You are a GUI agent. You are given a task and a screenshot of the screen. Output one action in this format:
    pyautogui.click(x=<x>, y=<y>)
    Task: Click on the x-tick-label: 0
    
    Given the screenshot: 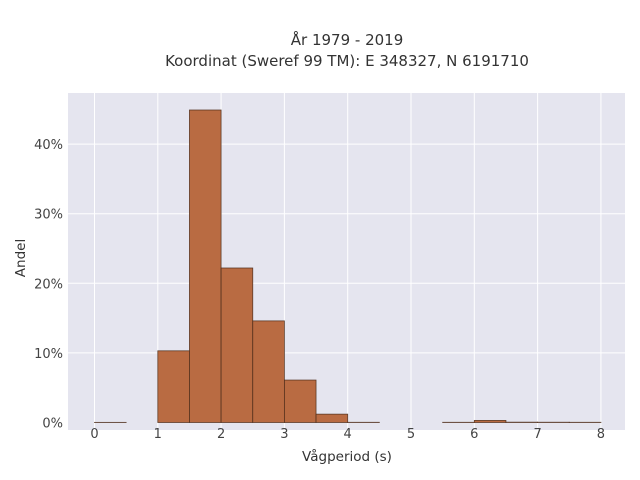 What is the action you would take?
    pyautogui.click(x=94, y=434)
    